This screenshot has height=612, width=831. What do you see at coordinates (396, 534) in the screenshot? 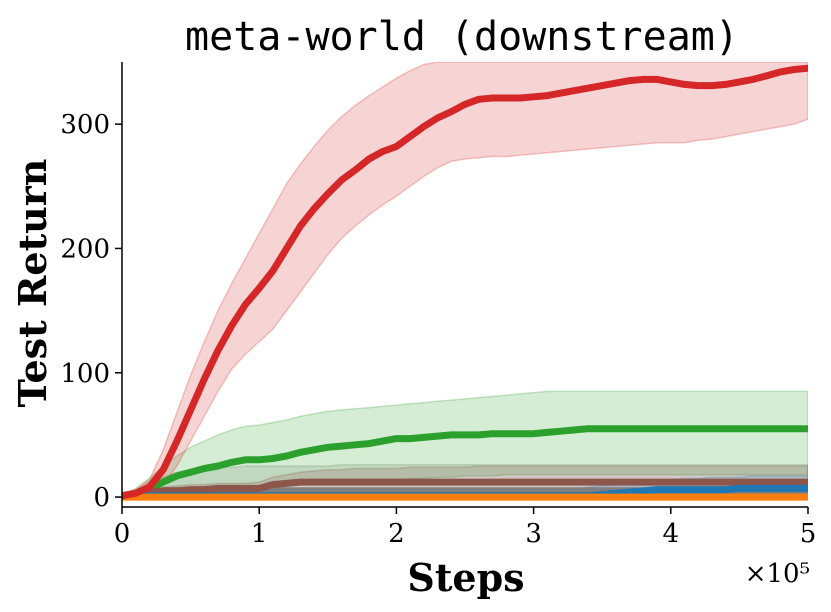
I see `x-tick-label: 2` at bounding box center [396, 534].